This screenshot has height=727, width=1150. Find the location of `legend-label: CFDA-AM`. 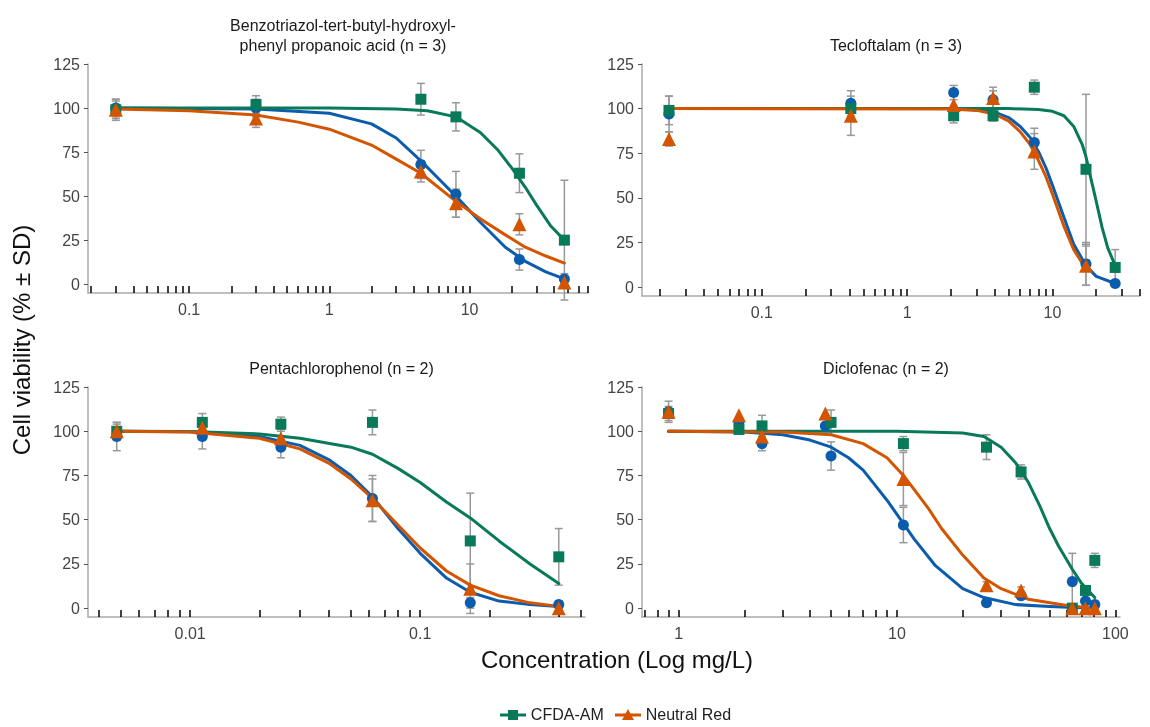

legend-label: CFDA-AM is located at coordinates (567, 715).